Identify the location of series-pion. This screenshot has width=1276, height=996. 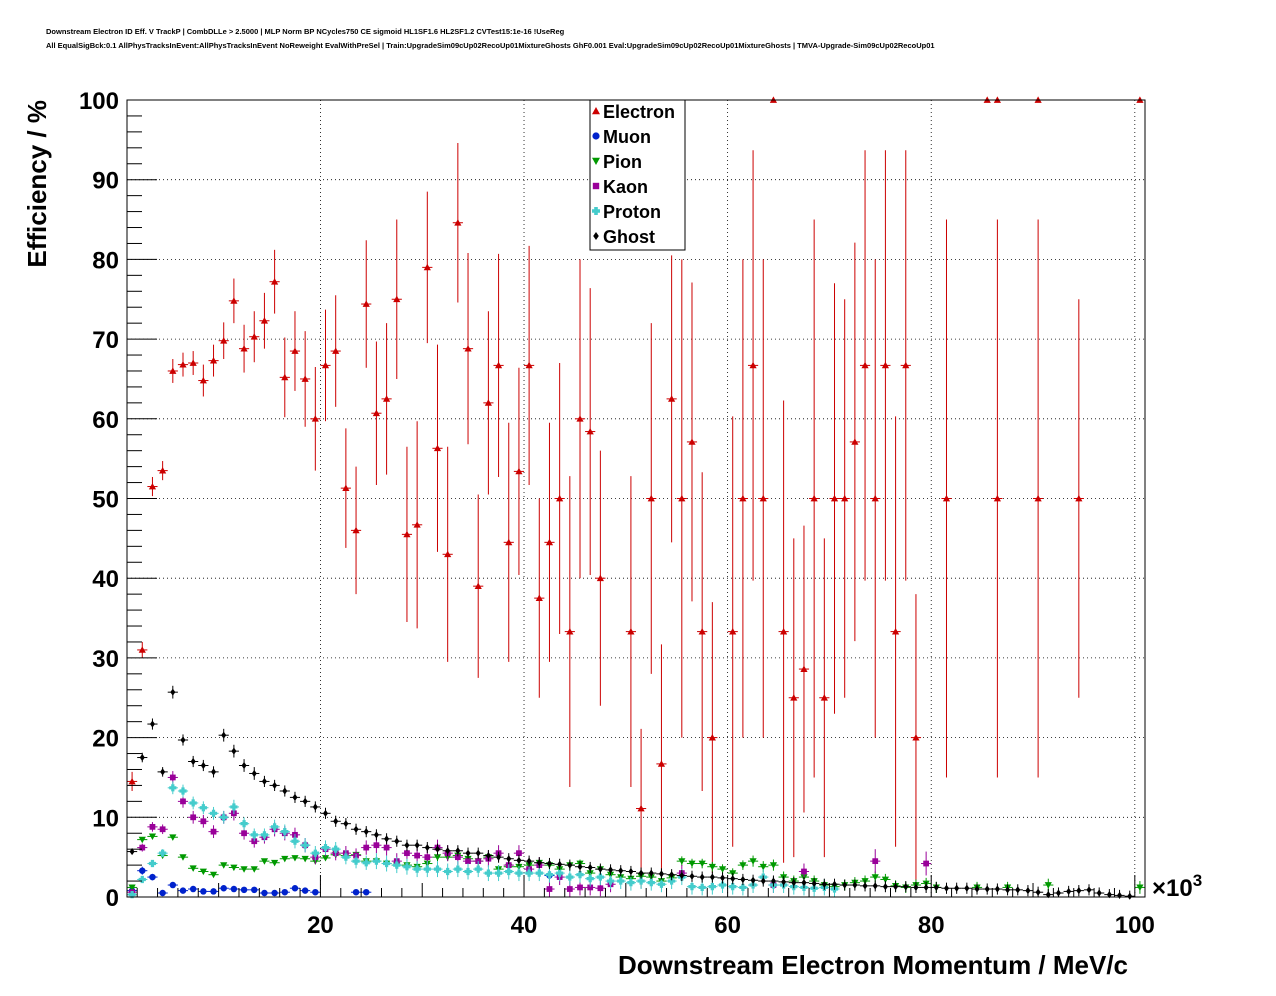
(636, 863).